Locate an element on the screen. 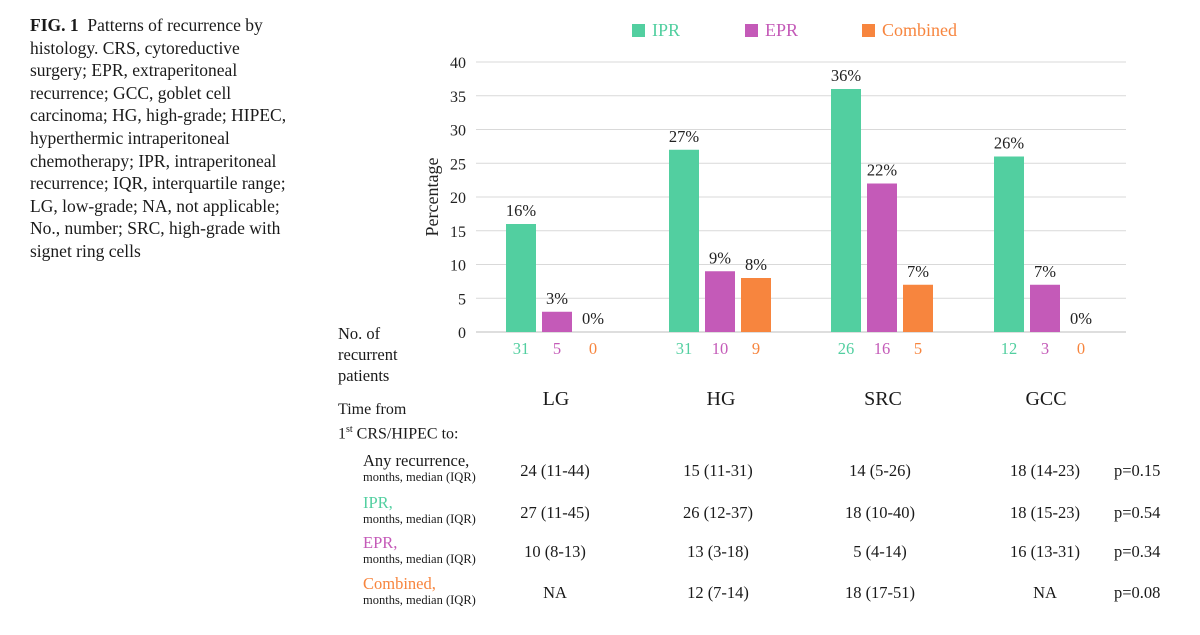 This screenshot has width=1200, height=635. table-cell: 18 (17-51) is located at coordinates (880, 592).